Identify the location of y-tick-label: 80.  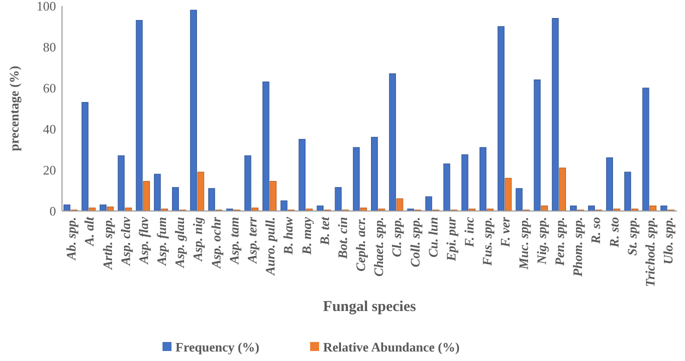
(49, 47).